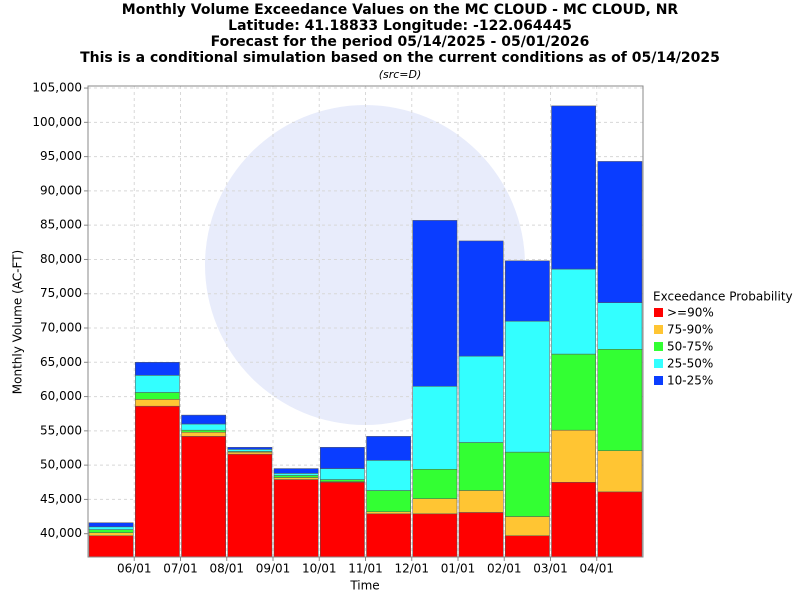 This screenshot has height=600, width=800. I want to click on legend-label: >=90%, so click(690, 313).